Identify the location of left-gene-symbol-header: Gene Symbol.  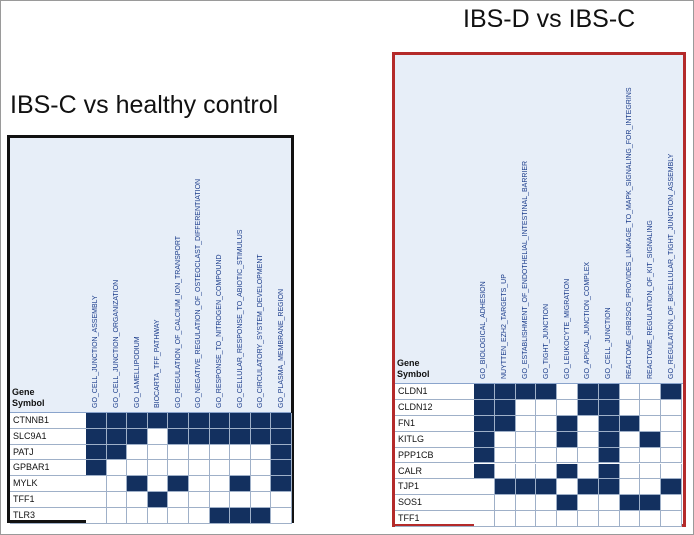
(28, 398).